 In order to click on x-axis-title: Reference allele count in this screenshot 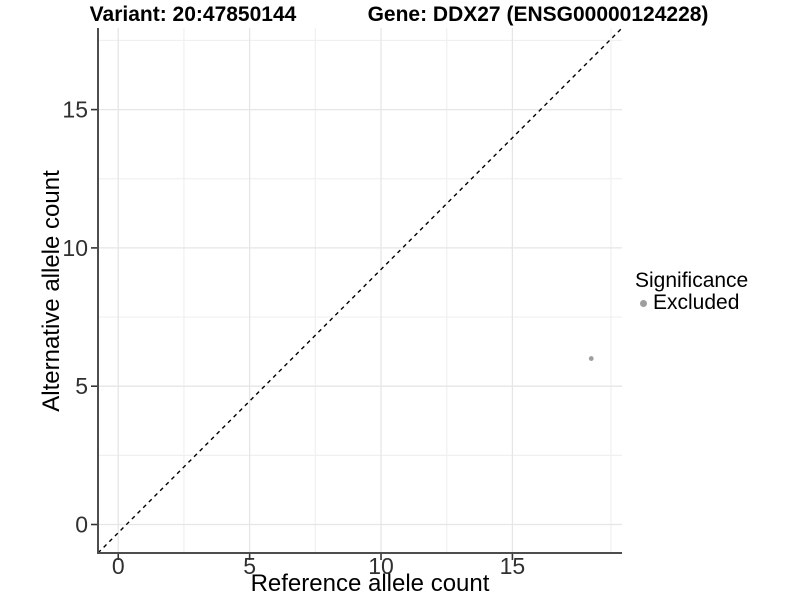, I will do `click(370, 583)`.